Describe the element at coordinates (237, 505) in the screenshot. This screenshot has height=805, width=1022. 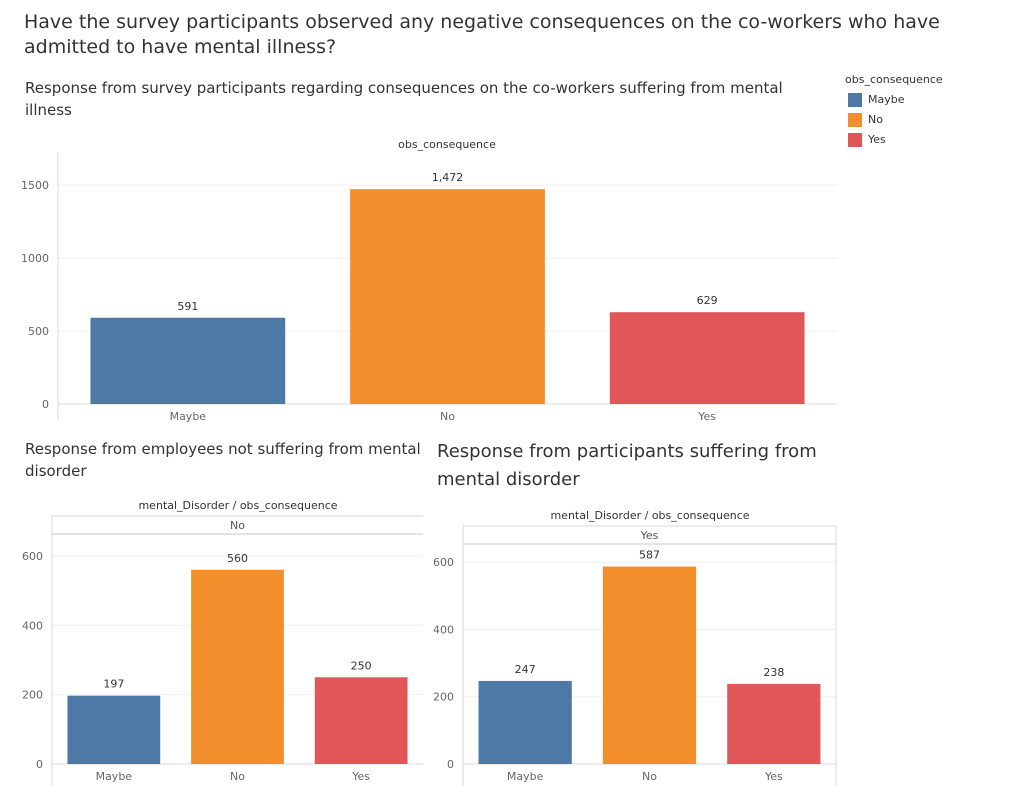
I see `chart2-header: mental_Disorder / obs_consequence` at that location.